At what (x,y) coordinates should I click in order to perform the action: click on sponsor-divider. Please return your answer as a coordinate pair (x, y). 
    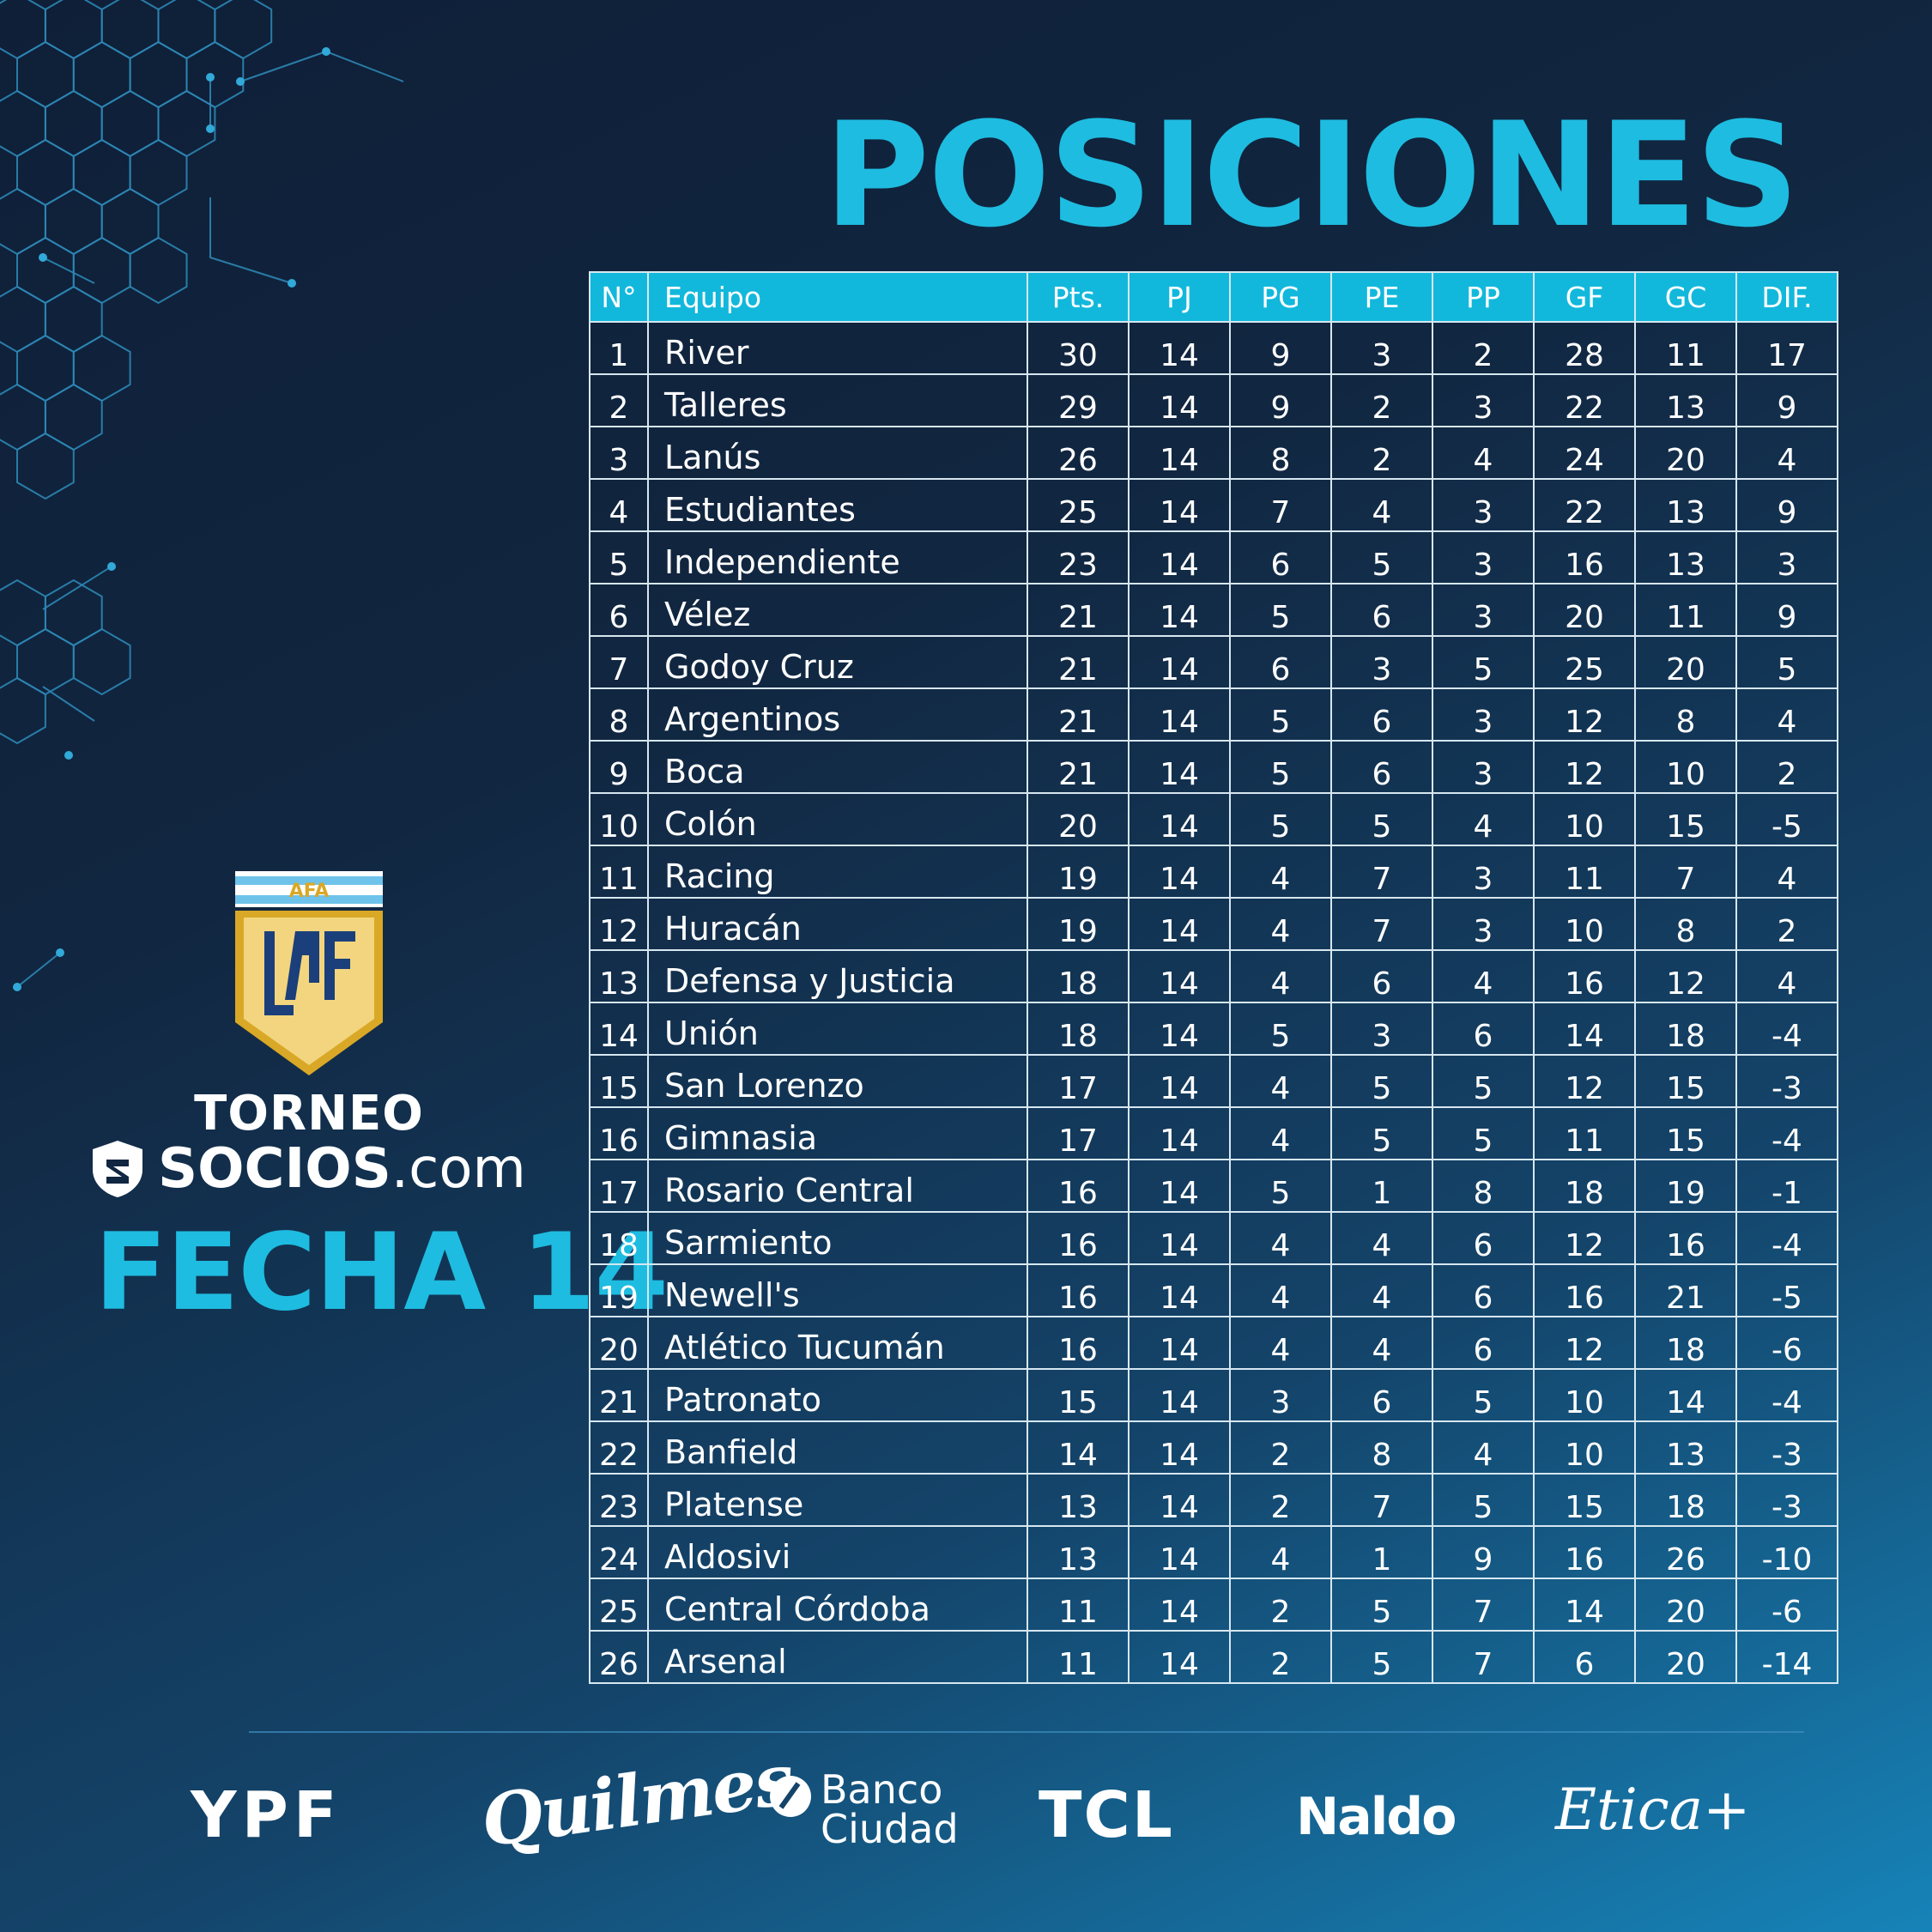
    Looking at the image, I should click on (1027, 1732).